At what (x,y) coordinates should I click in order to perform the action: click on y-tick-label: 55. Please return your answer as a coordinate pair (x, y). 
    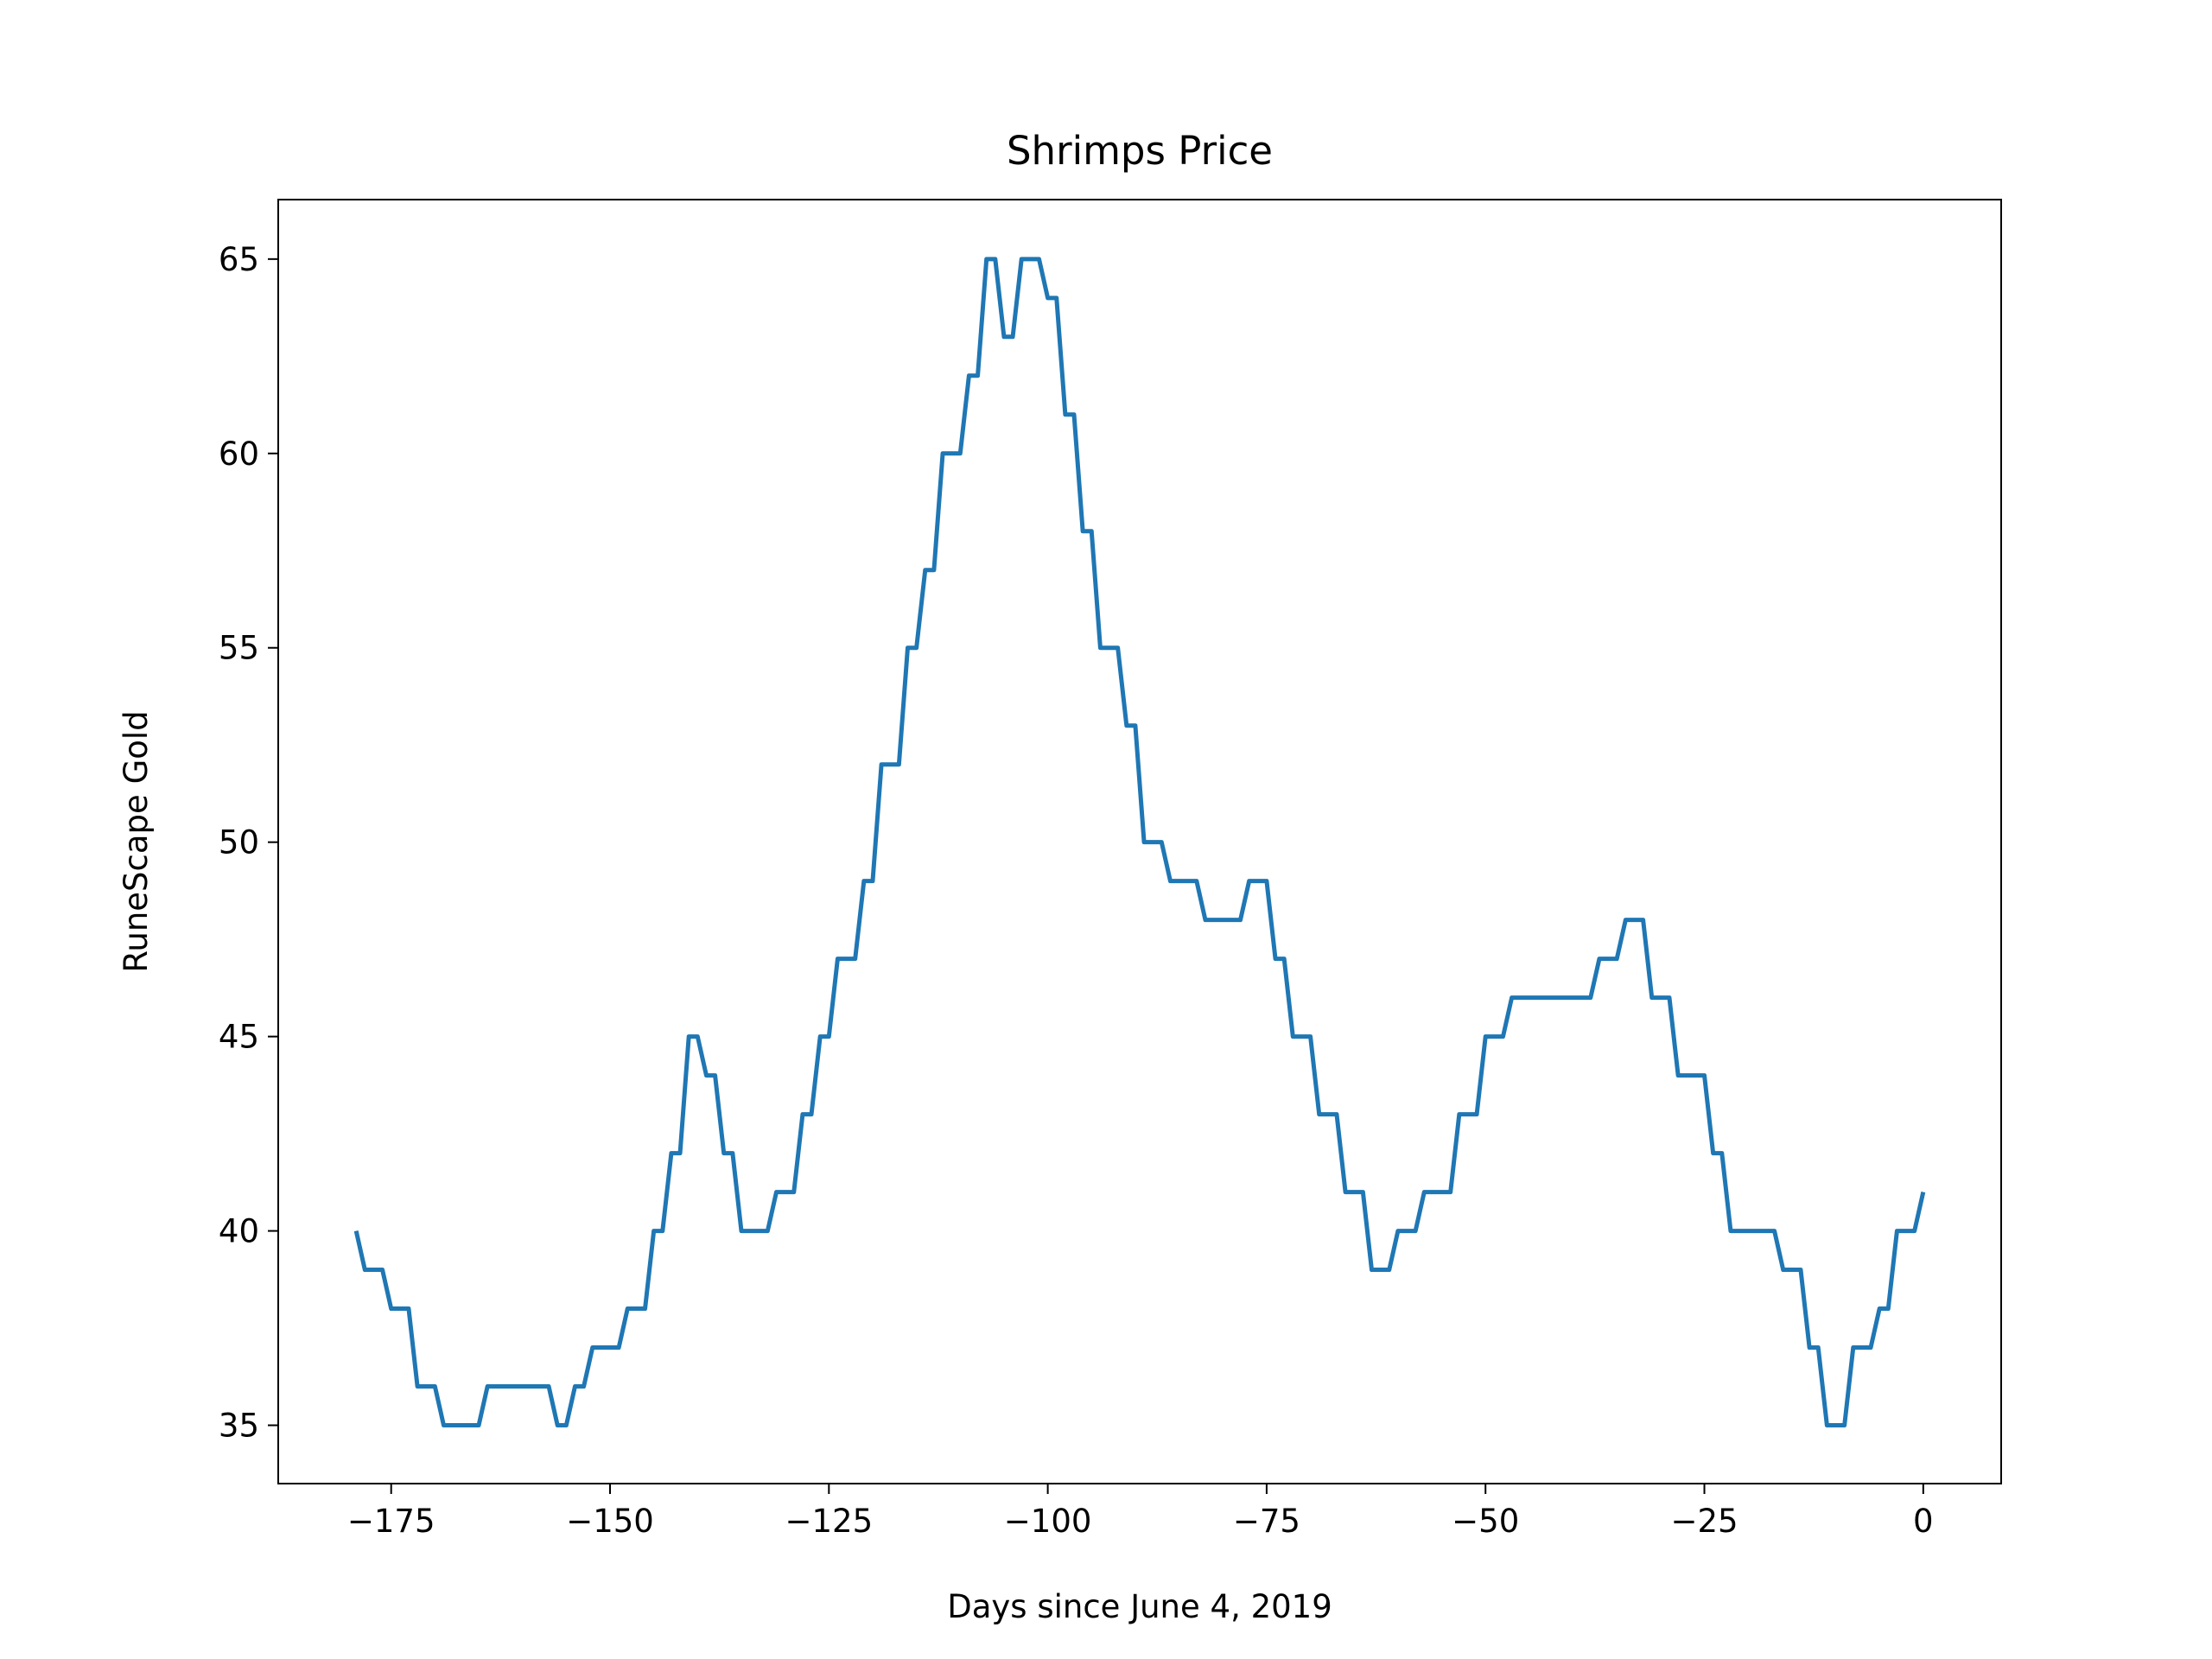
    Looking at the image, I should click on (239, 648).